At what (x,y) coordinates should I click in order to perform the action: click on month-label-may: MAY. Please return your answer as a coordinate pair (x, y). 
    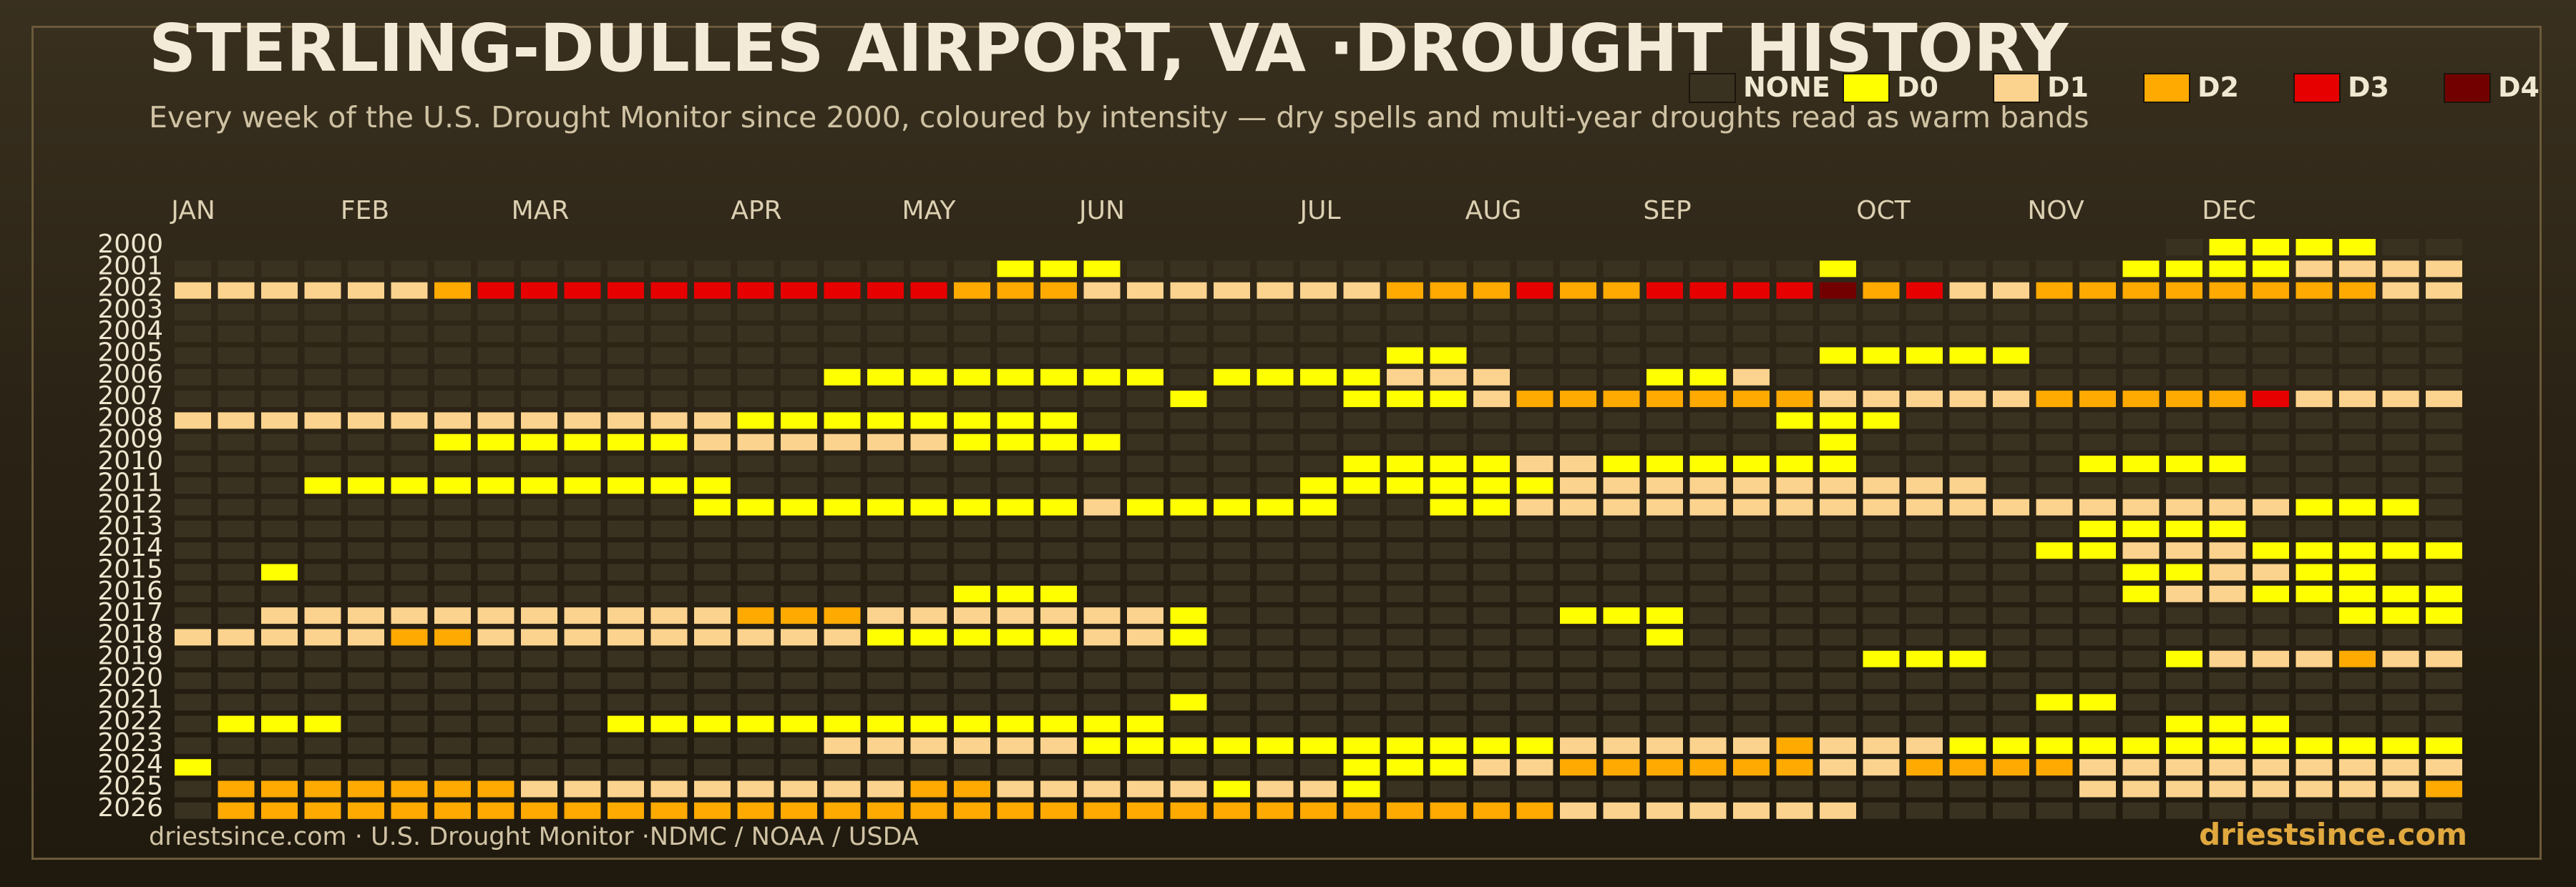
    Looking at the image, I should click on (929, 210).